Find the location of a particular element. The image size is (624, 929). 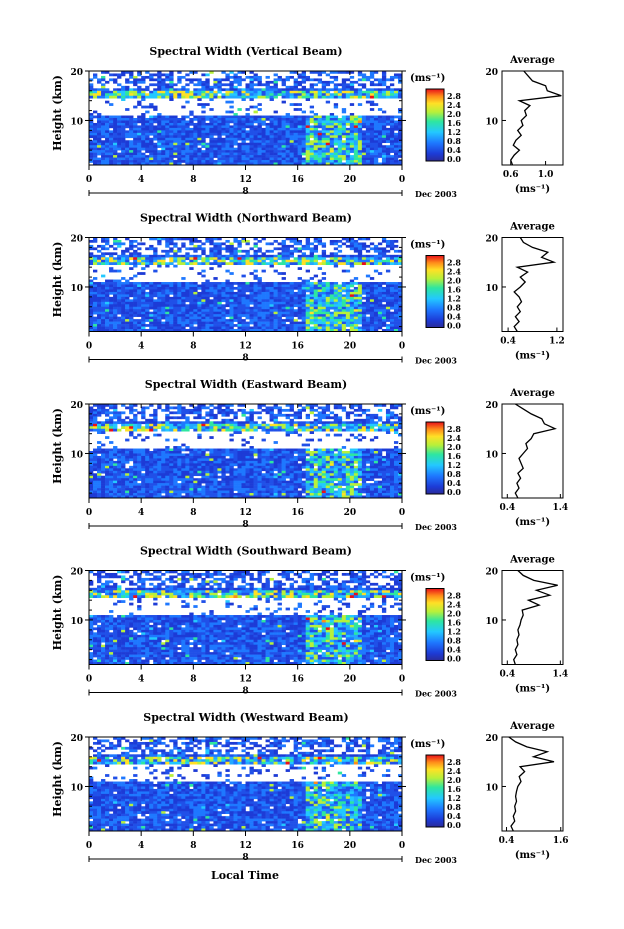

colorbar-tick-label: 0.8 is located at coordinates (454, 308).